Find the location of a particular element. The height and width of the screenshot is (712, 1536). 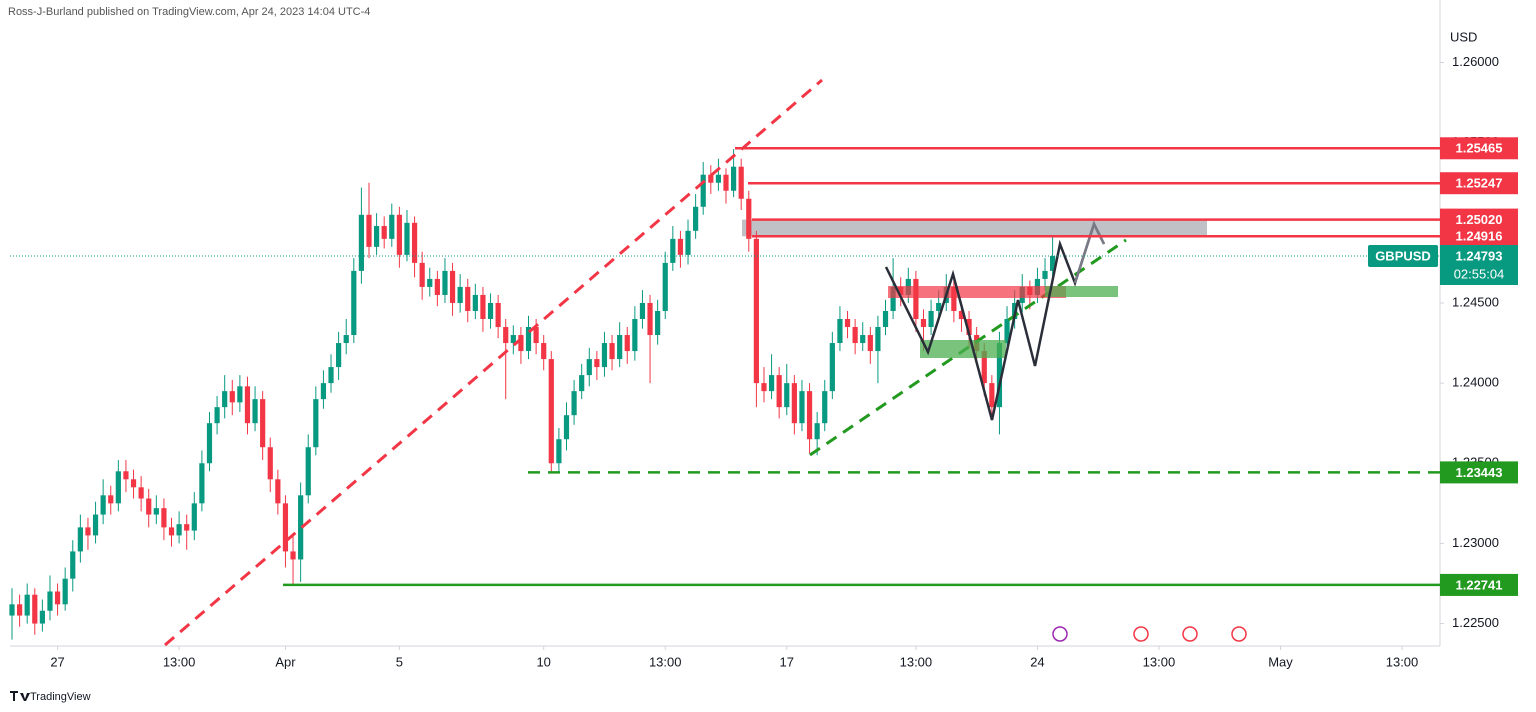

y-tick-label: 1.24500 is located at coordinates (1475, 301).